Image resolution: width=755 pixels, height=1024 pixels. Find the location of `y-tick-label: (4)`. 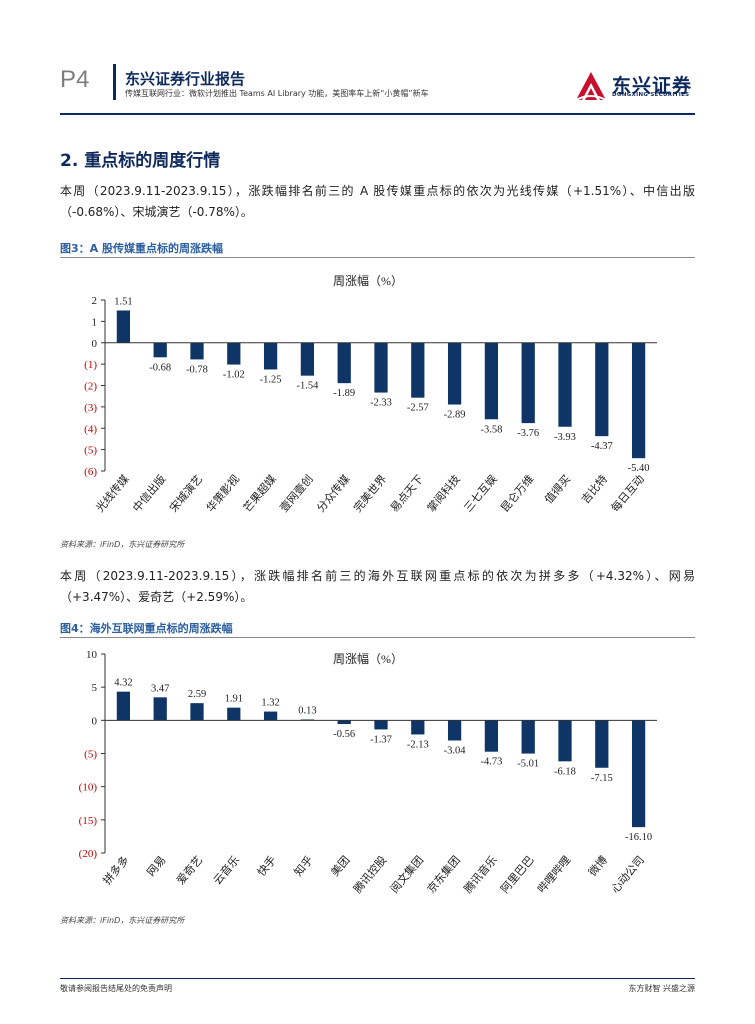

y-tick-label: (4) is located at coordinates (90, 429).